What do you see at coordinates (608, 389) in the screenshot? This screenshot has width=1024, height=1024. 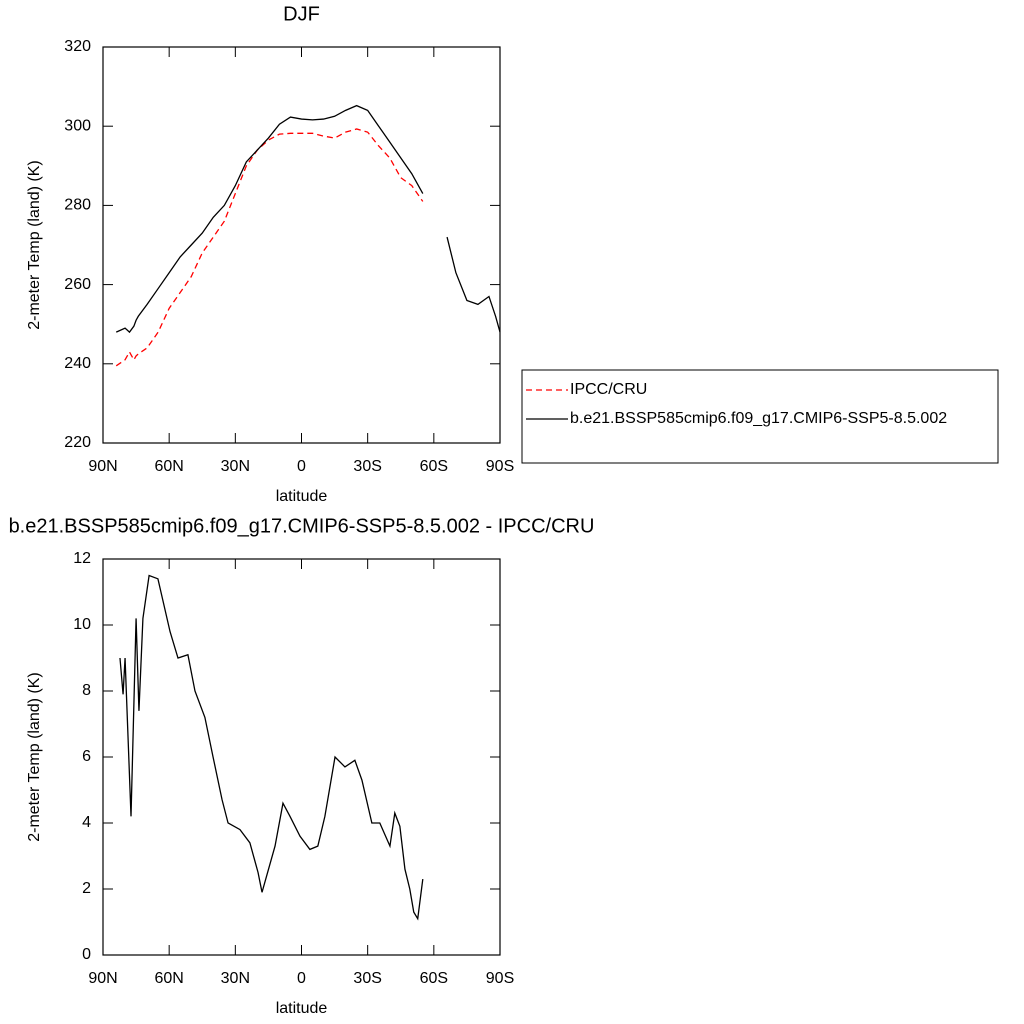 I see `legend-label: IPCC/CRU` at bounding box center [608, 389].